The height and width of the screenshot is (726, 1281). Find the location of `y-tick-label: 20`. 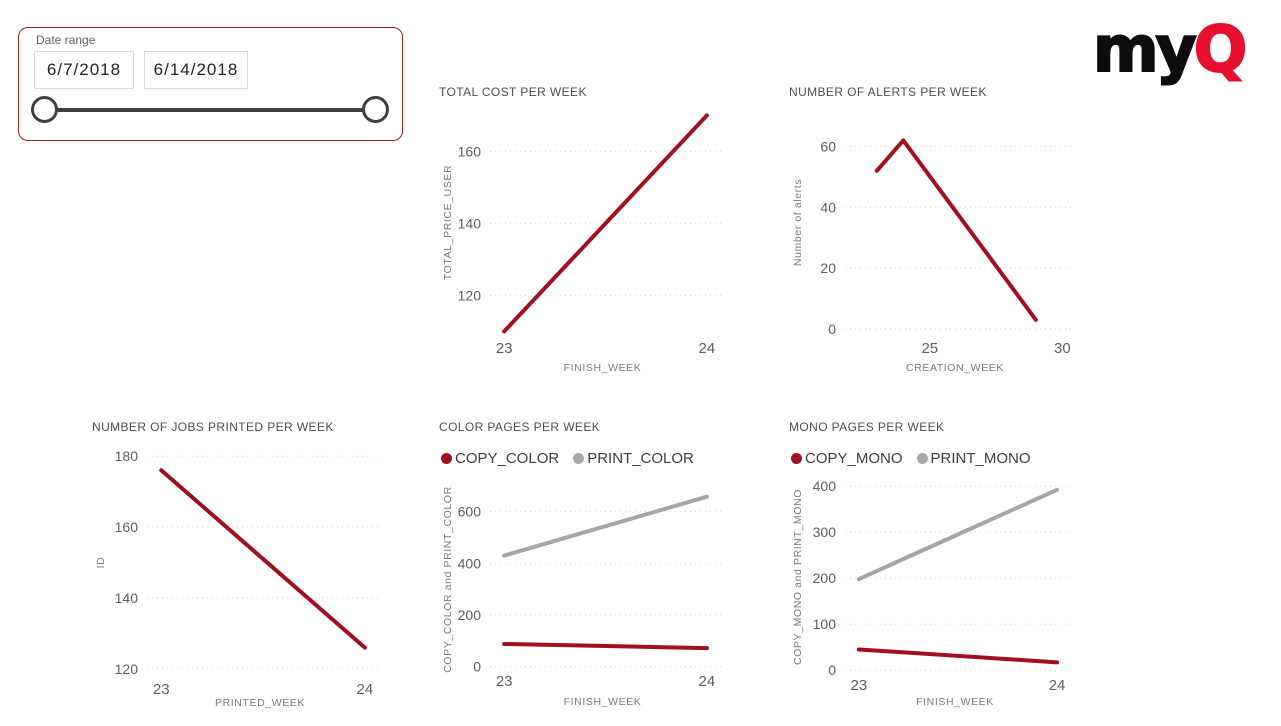

y-tick-label: 20 is located at coordinates (828, 268).